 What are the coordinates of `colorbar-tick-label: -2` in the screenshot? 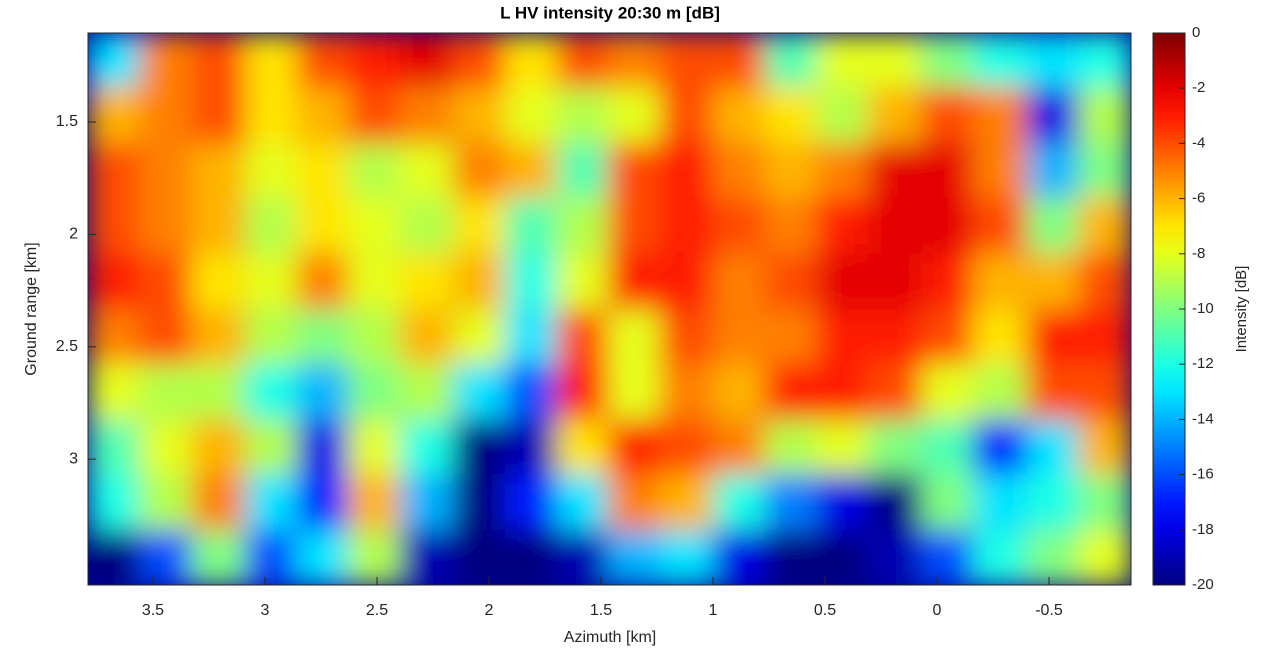 It's located at (1198, 87).